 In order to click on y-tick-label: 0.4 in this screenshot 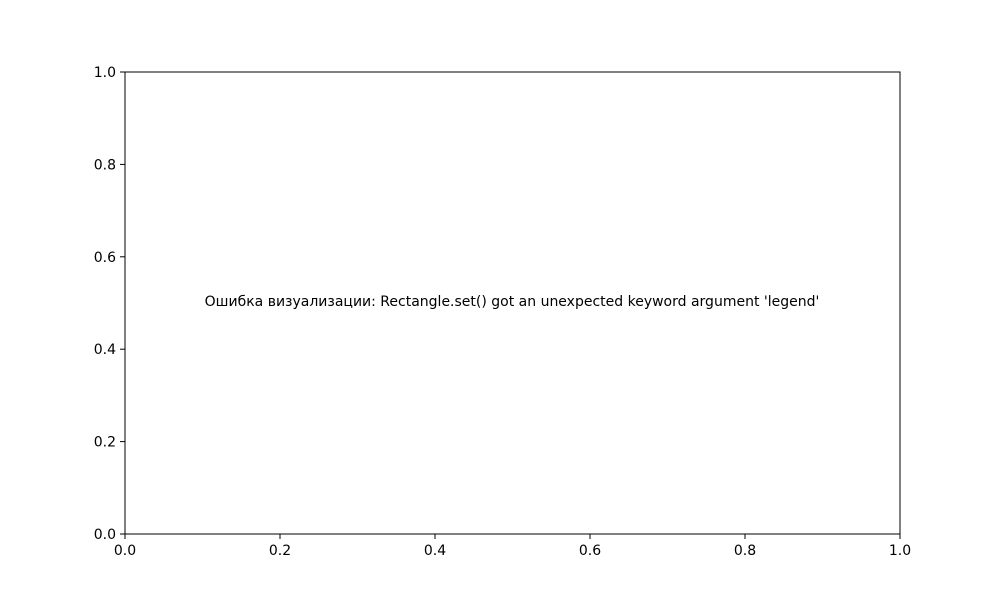, I will do `click(105, 350)`.